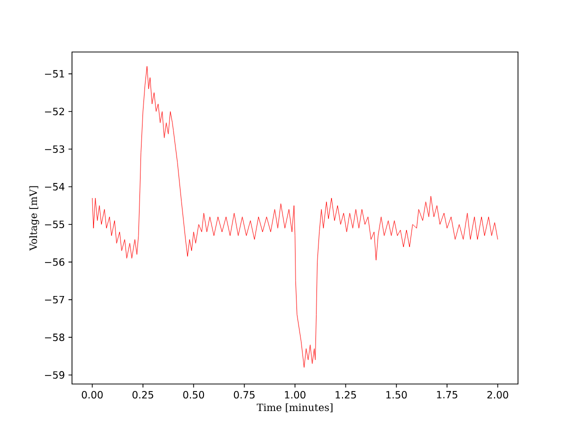 Image resolution: width=576 pixels, height=432 pixels. Describe the element at coordinates (54, 375) in the screenshot. I see `y-tick-label: −59` at that location.